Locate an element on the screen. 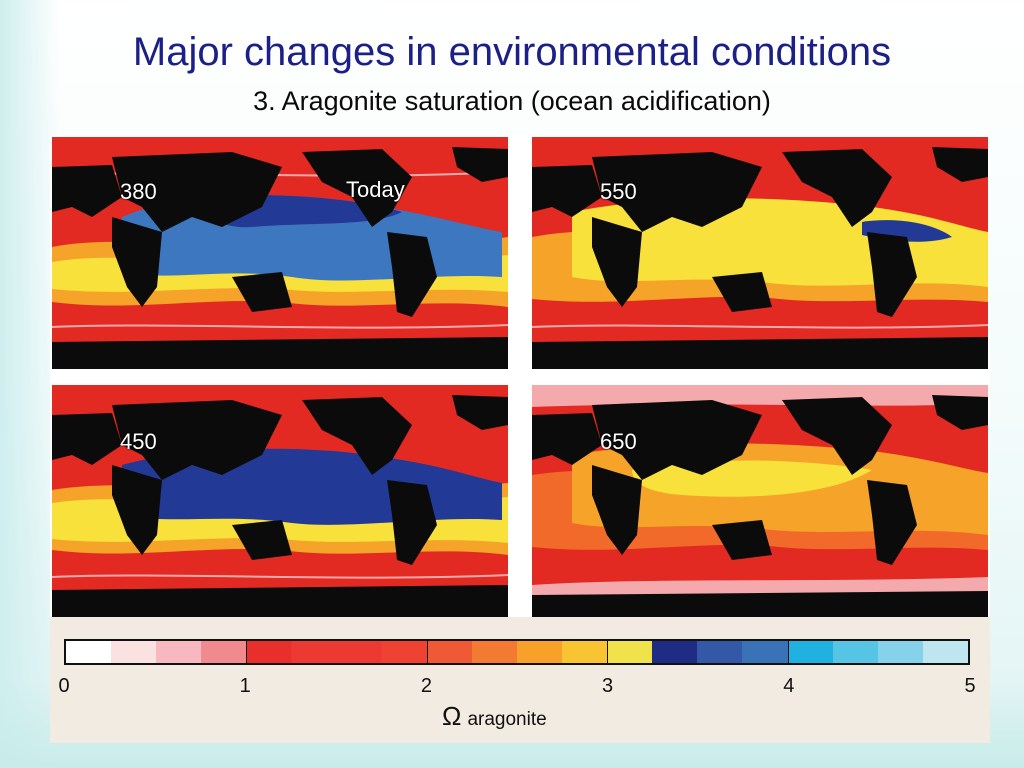  map-550: 550 is located at coordinates (760, 253).